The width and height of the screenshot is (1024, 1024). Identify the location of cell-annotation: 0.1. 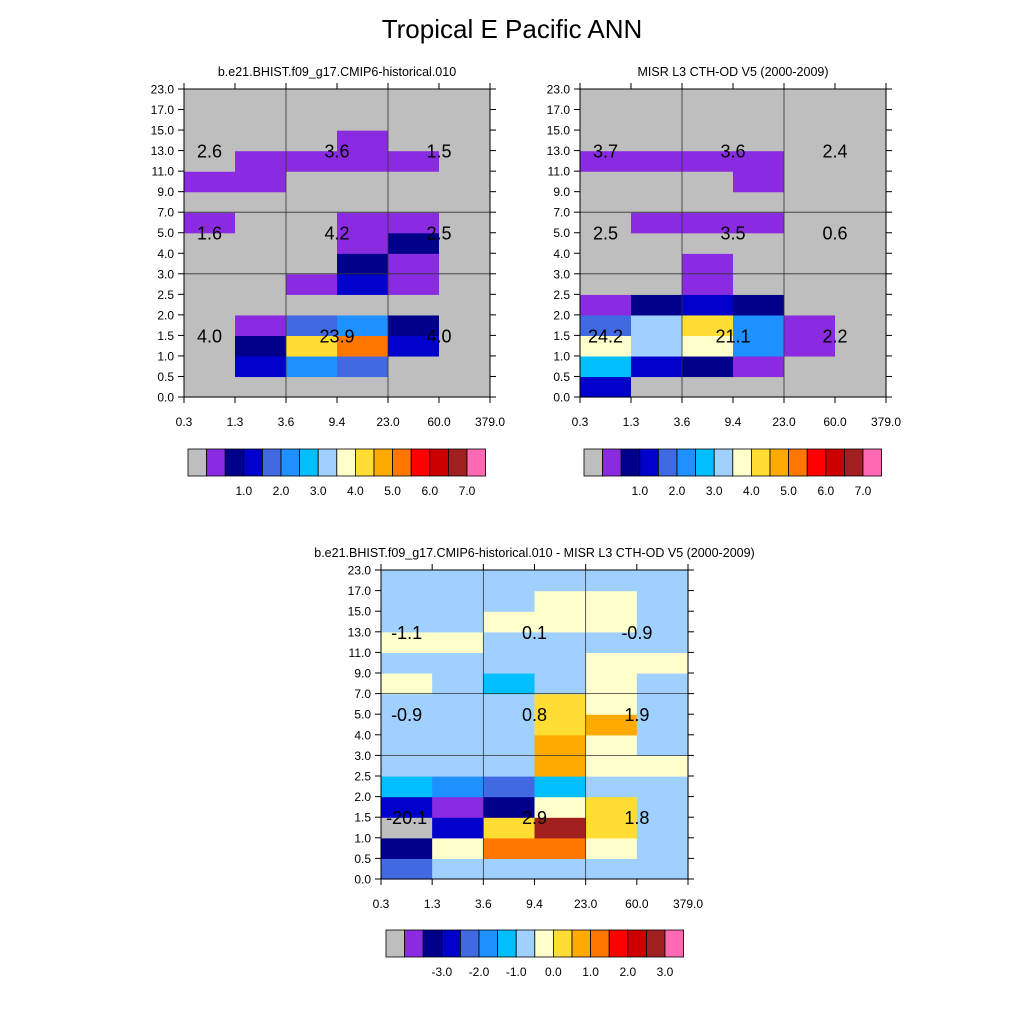
(534, 633).